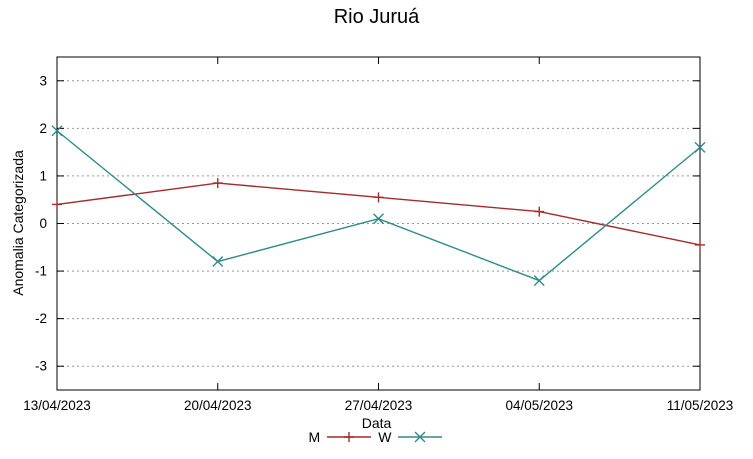 Image resolution: width=753 pixels, height=459 pixels. I want to click on y-tick-label: -3, so click(41, 366).